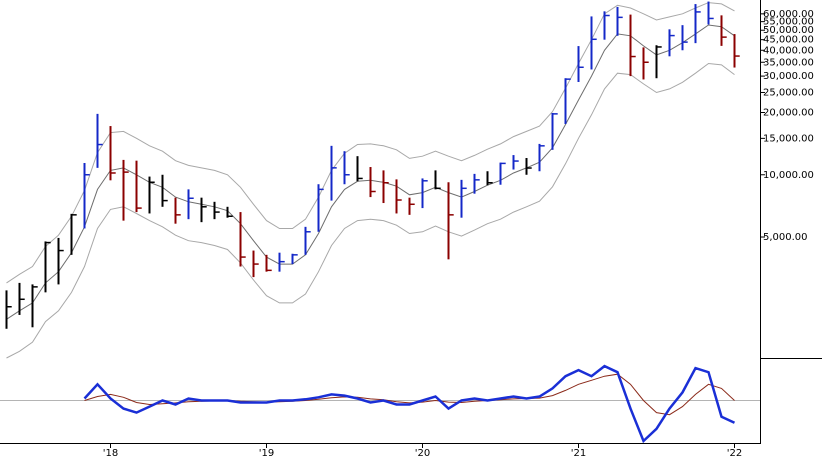 Image resolution: width=822 pixels, height=463 pixels. Describe the element at coordinates (788, 50) in the screenshot. I see `y-tick-label: 40,000.00` at that location.